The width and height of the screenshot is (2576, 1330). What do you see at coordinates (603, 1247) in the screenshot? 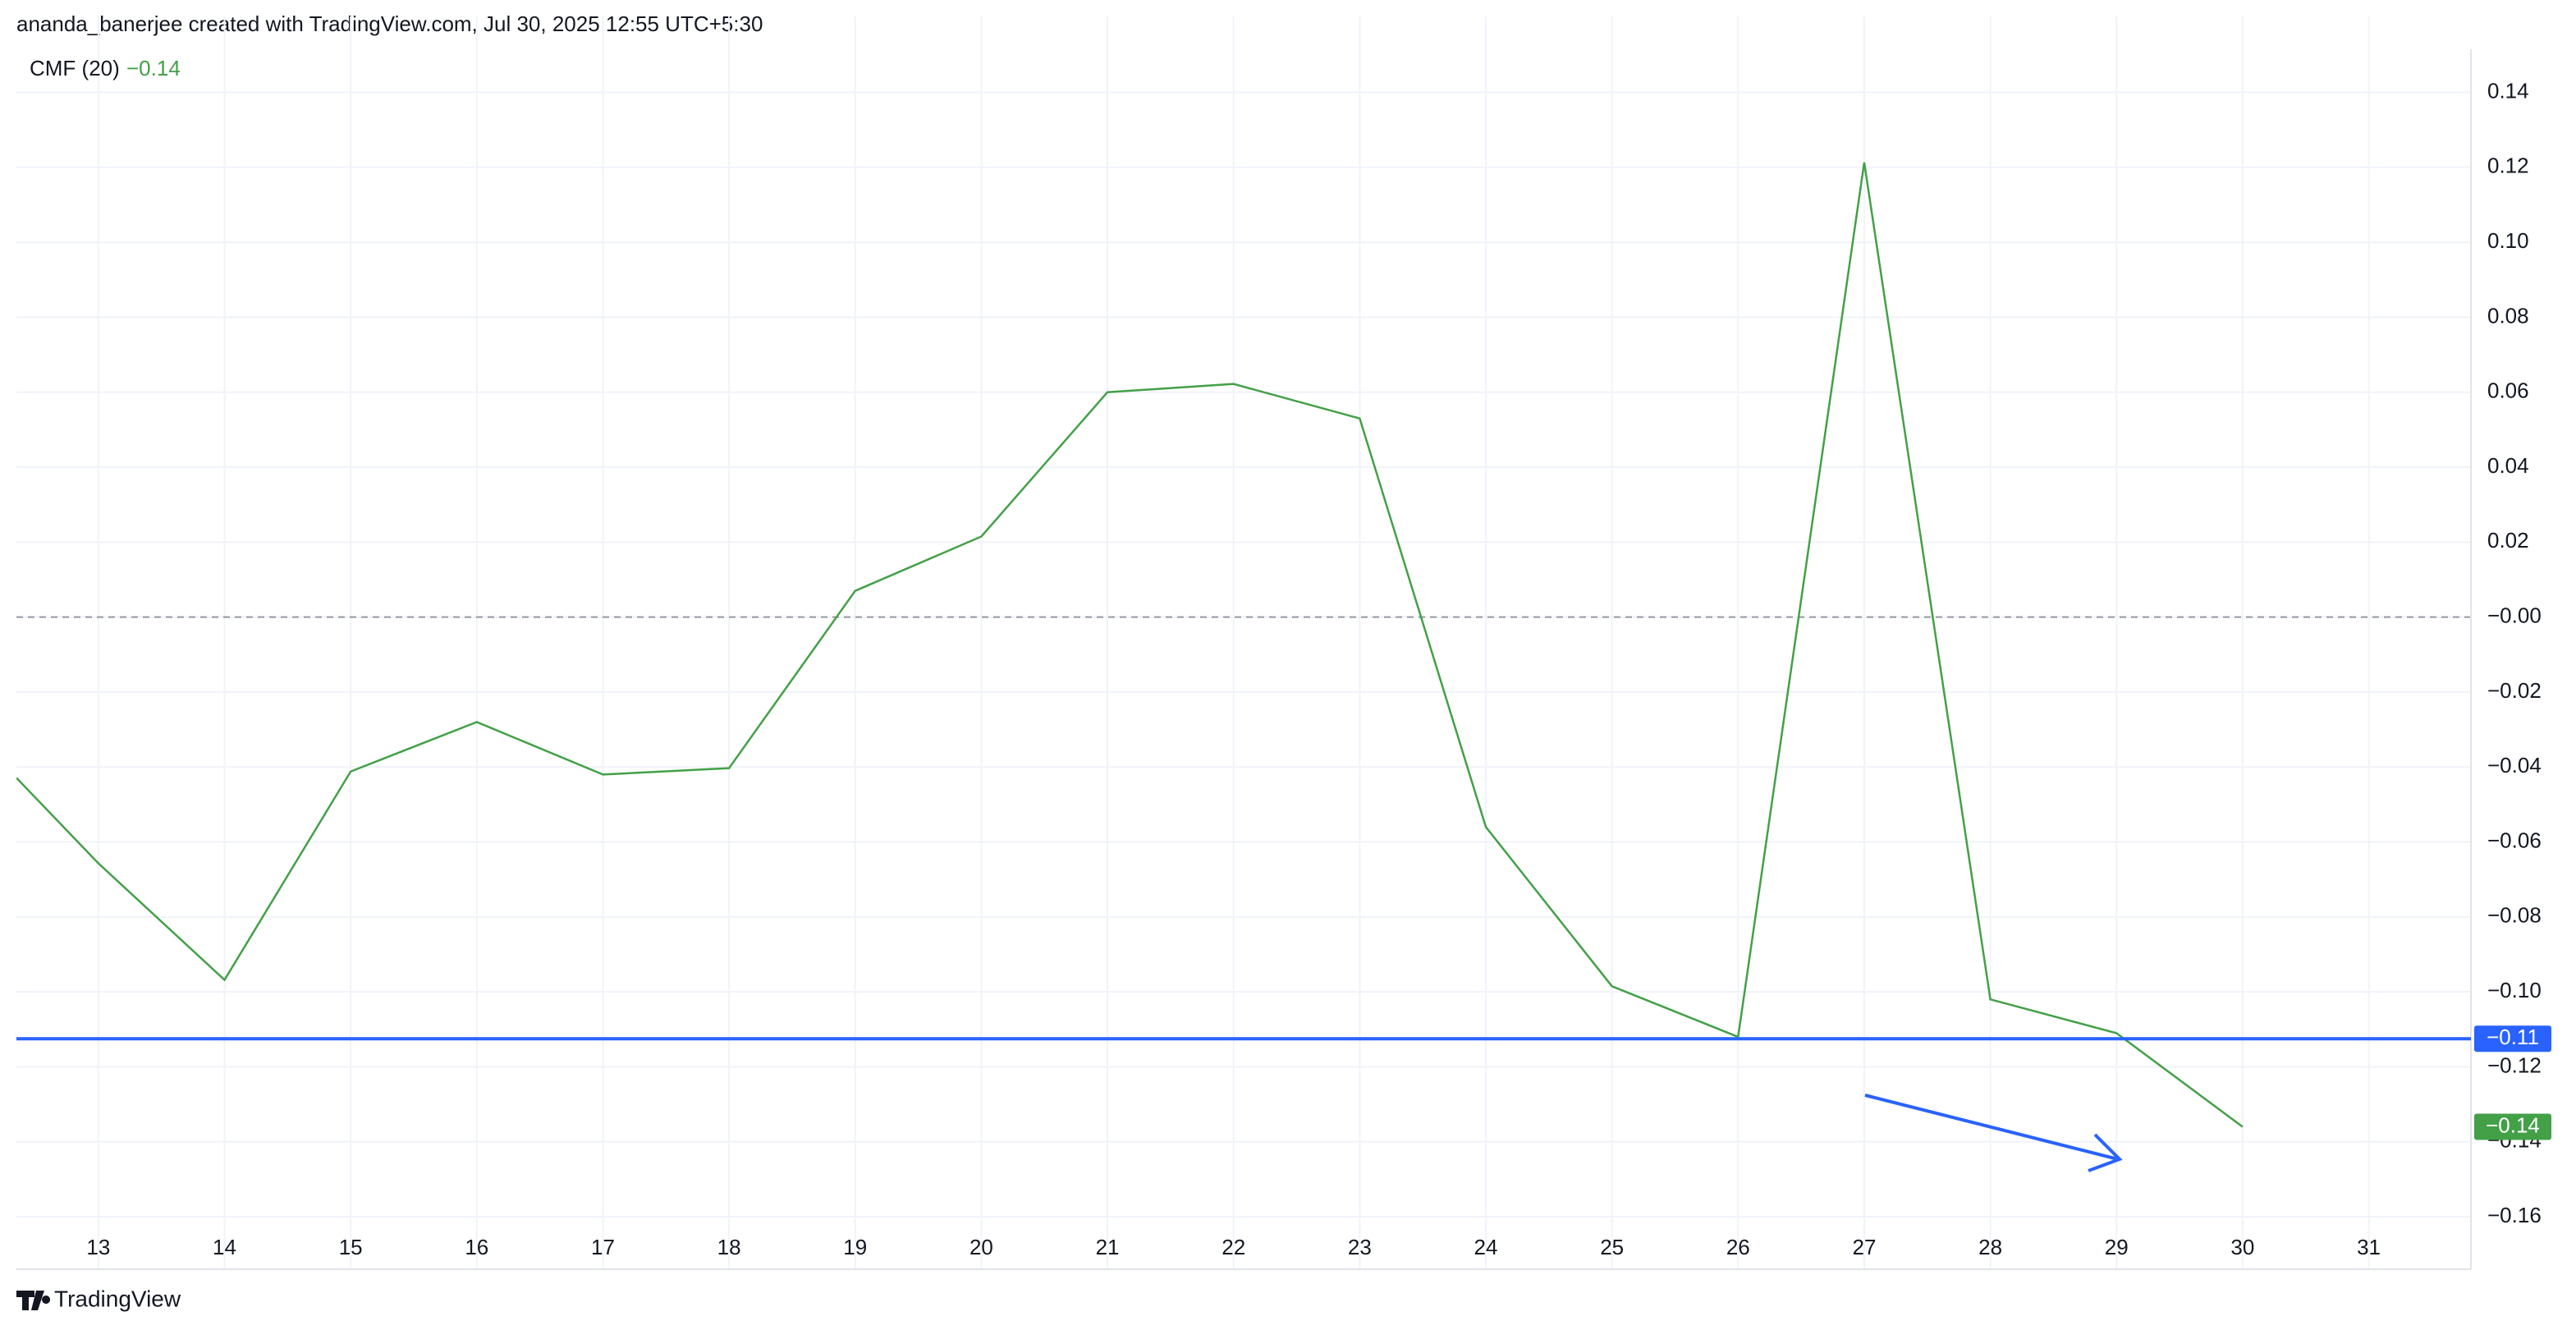
I see `x-tick-label: 17` at bounding box center [603, 1247].